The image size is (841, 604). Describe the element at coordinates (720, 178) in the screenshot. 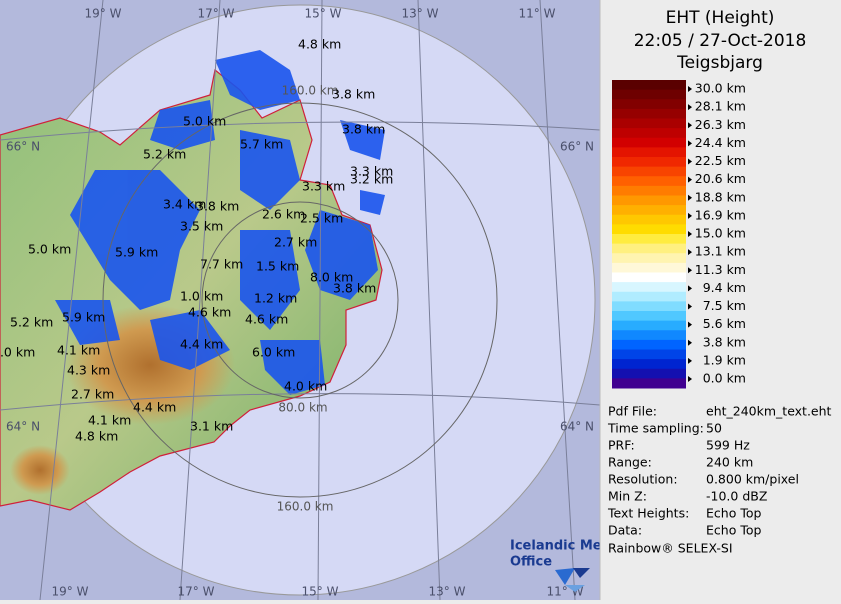

I see `legend-label: 20.6 km` at that location.